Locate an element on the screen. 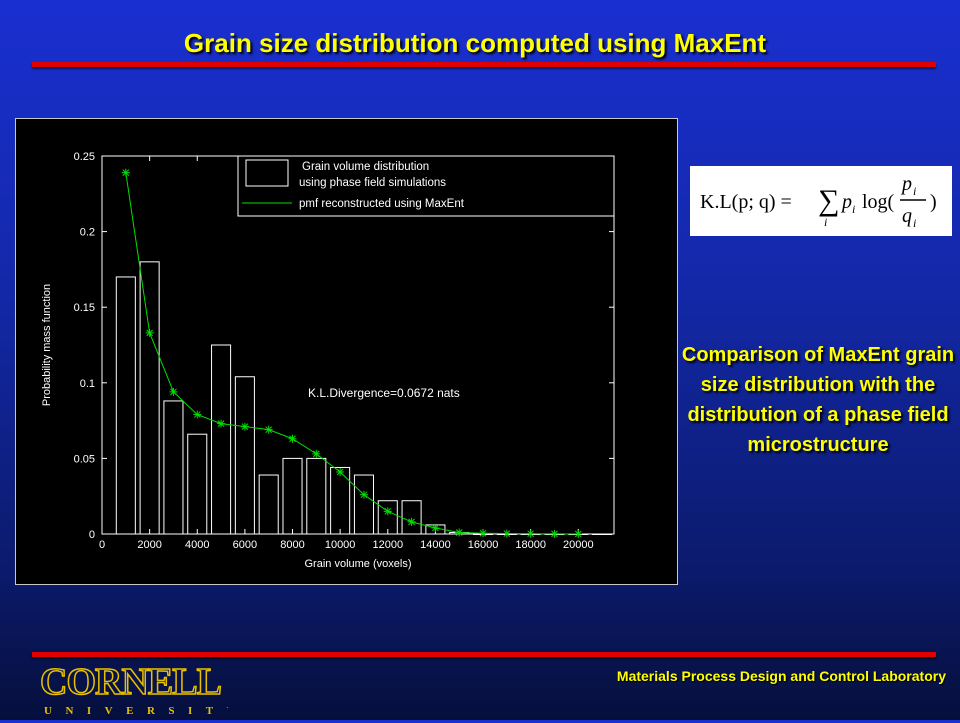 This screenshot has height=723, width=960. x-tick-label: 10000 is located at coordinates (340, 545).